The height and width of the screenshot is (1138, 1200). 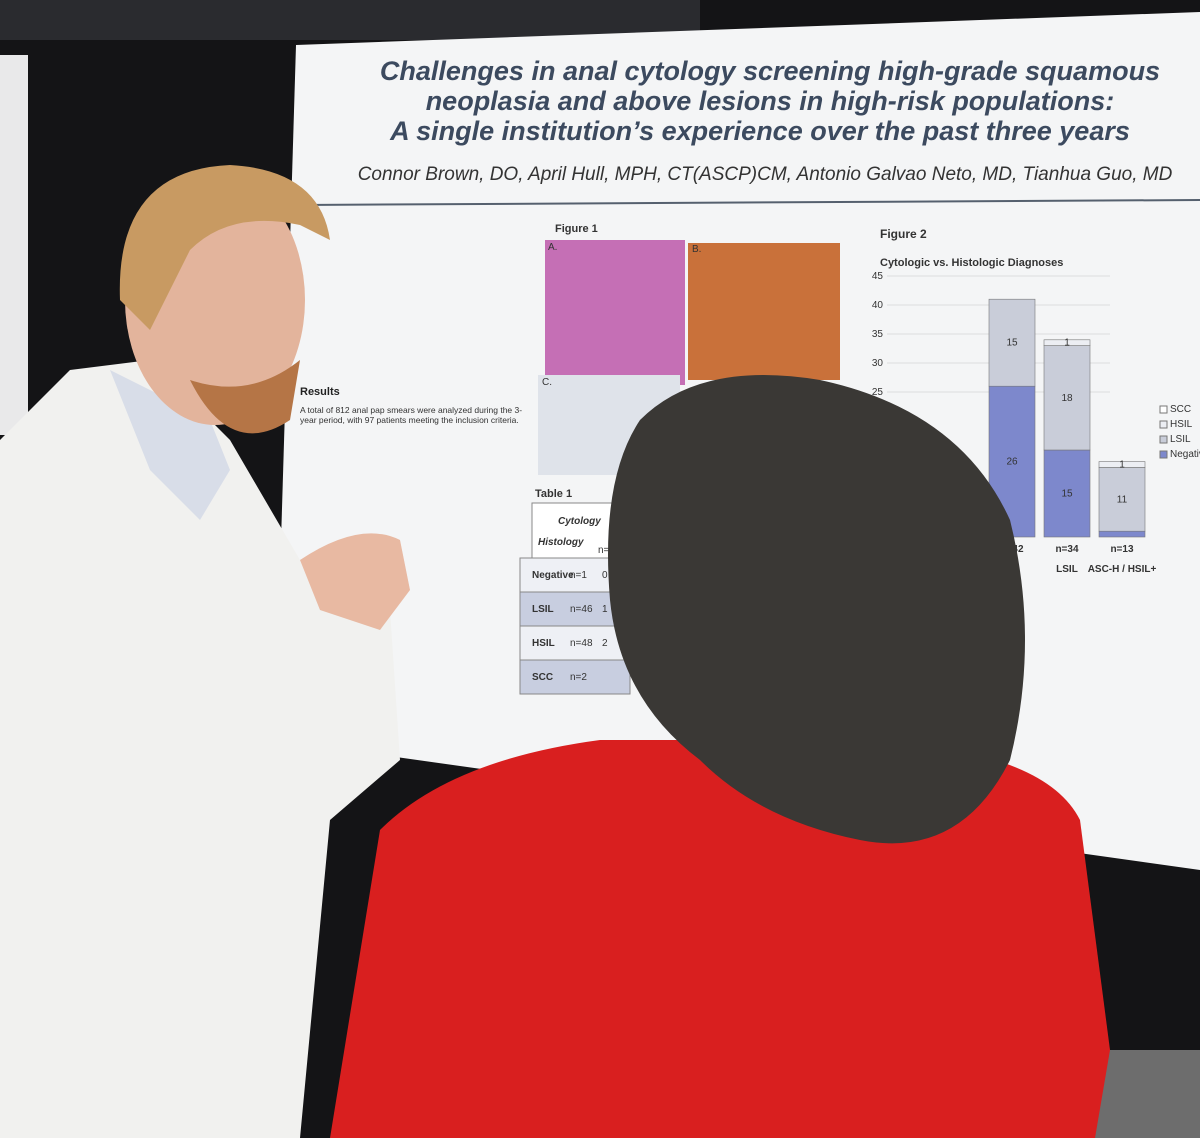 What do you see at coordinates (1181, 424) in the screenshot?
I see `legend-label: HSIL` at bounding box center [1181, 424].